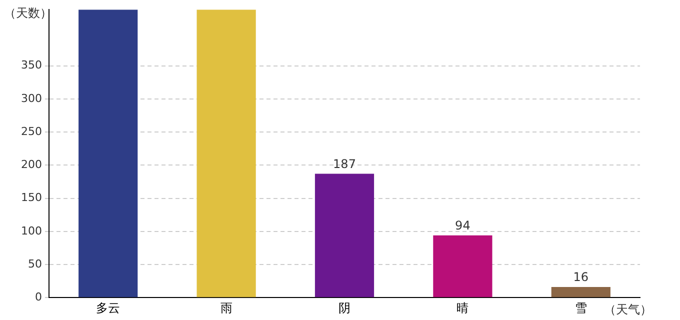 This screenshot has width=680, height=320. What do you see at coordinates (580, 307) in the screenshot?
I see `x-tick-label: 雪` at bounding box center [580, 307].